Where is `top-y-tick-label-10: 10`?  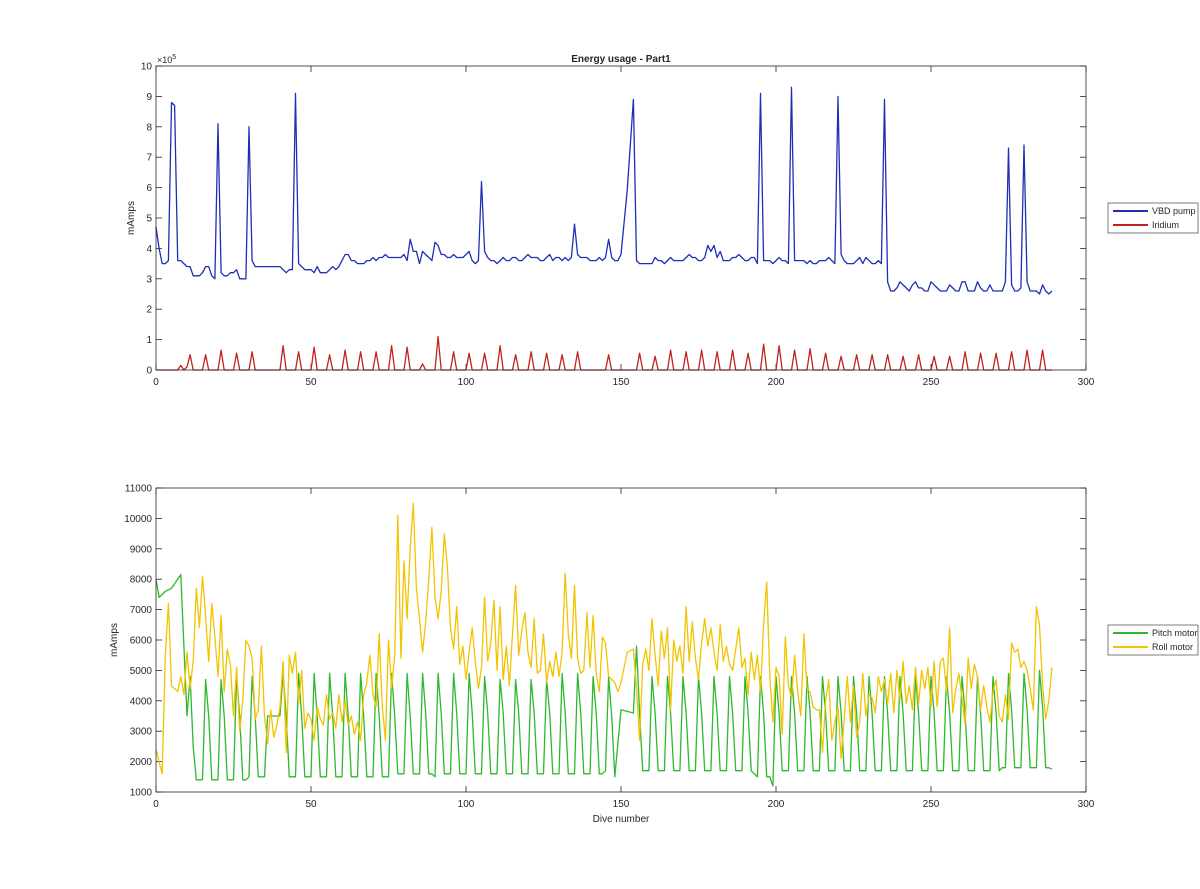 top-y-tick-label-10: 10 is located at coordinates (147, 67).